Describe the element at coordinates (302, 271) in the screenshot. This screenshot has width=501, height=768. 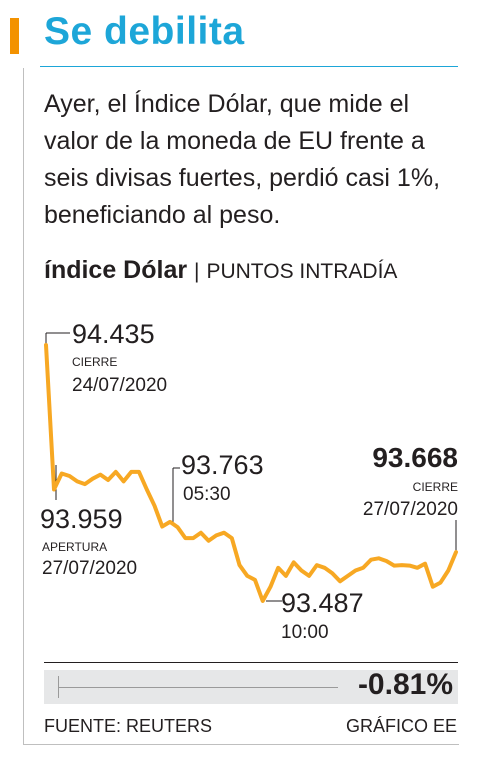
I see `chart-subtitle: PUNTOS INTRADÍA` at that location.